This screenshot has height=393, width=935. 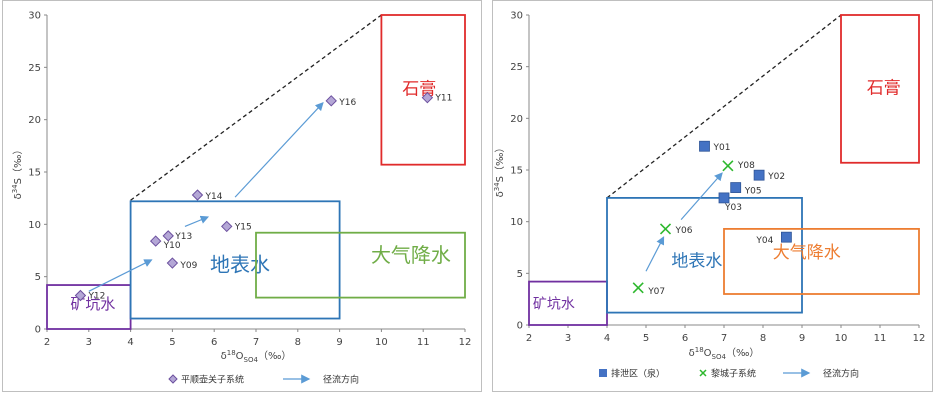 What do you see at coordinates (183, 237) in the screenshot?
I see `data-point-label: Y13` at bounding box center [183, 237].